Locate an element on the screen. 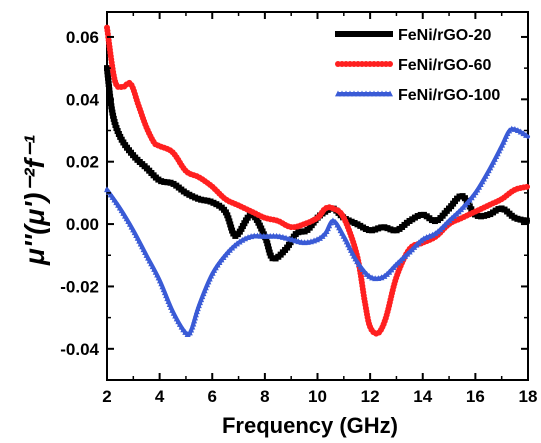 The image size is (541, 443). y-axis-label: μ''(μ')⁻²f⁻¹ is located at coordinates (34, 200).